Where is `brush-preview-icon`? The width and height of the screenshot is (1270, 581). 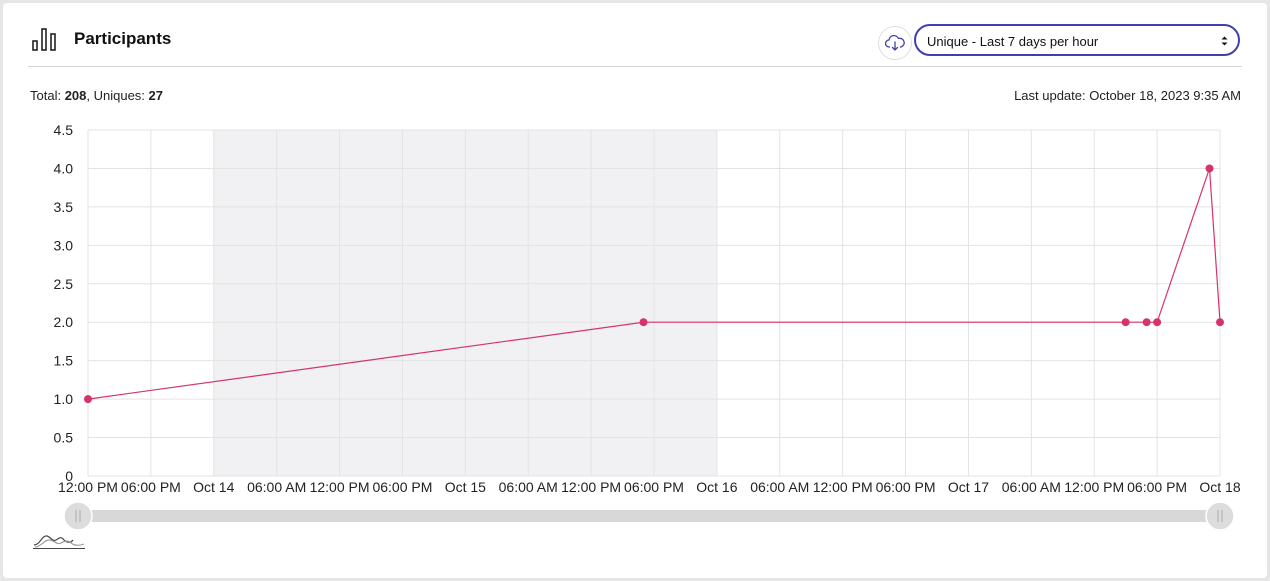
brush-preview-icon is located at coordinates (59, 542).